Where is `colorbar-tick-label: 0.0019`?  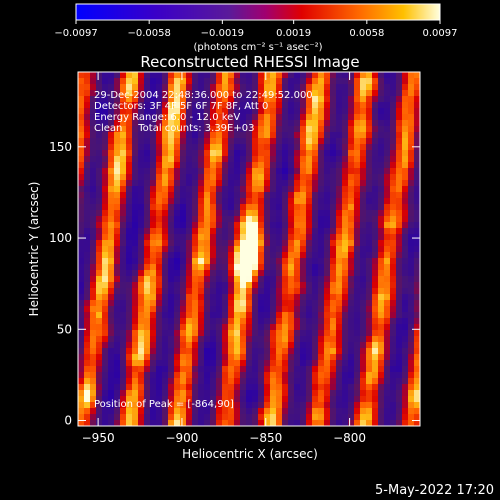 colorbar-tick-label: 0.0019 is located at coordinates (293, 33).